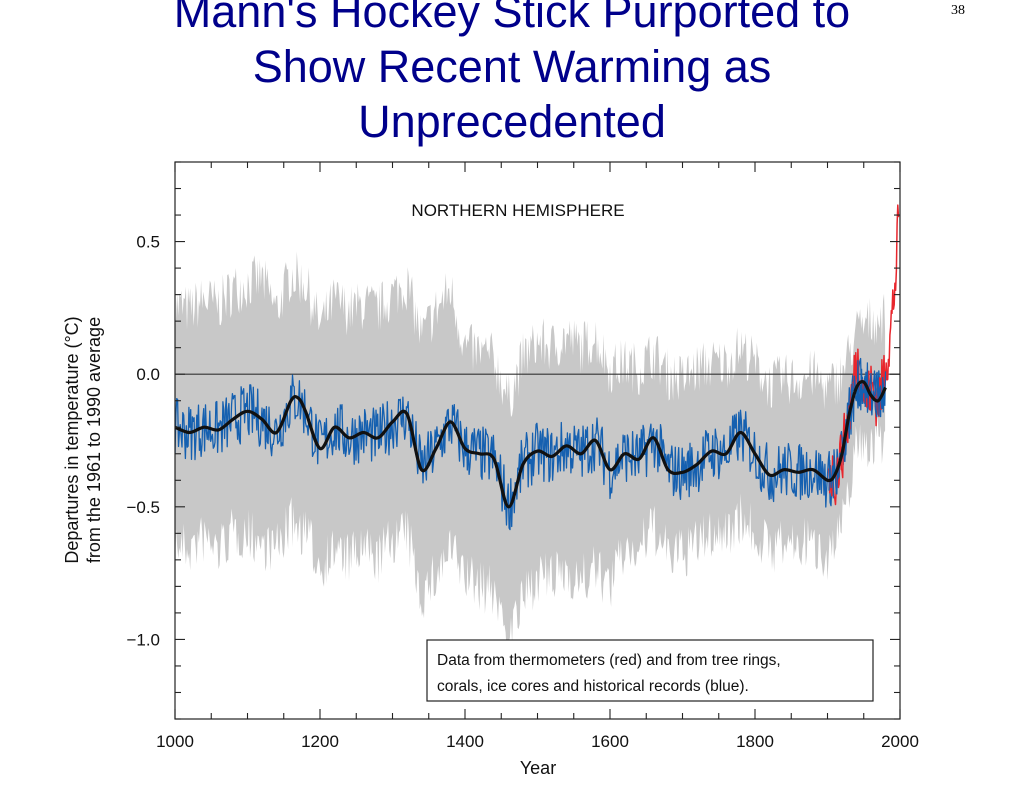 The width and height of the screenshot is (1024, 791). What do you see at coordinates (465, 741) in the screenshot?
I see `x-tick-label-1400: 1400` at bounding box center [465, 741].